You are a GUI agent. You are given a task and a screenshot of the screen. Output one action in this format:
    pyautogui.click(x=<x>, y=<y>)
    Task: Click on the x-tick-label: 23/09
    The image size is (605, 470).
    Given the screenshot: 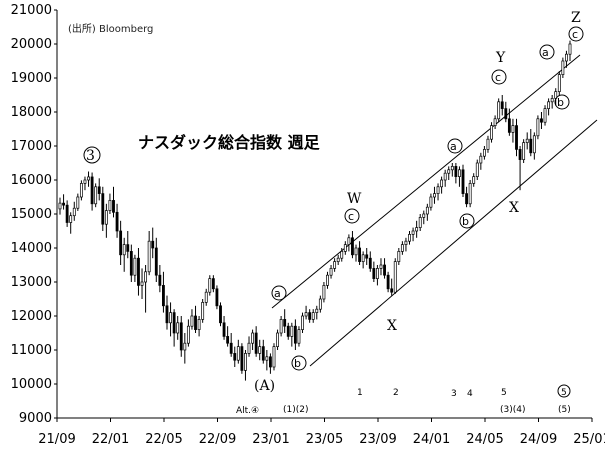 What is the action you would take?
    pyautogui.click(x=377, y=439)
    